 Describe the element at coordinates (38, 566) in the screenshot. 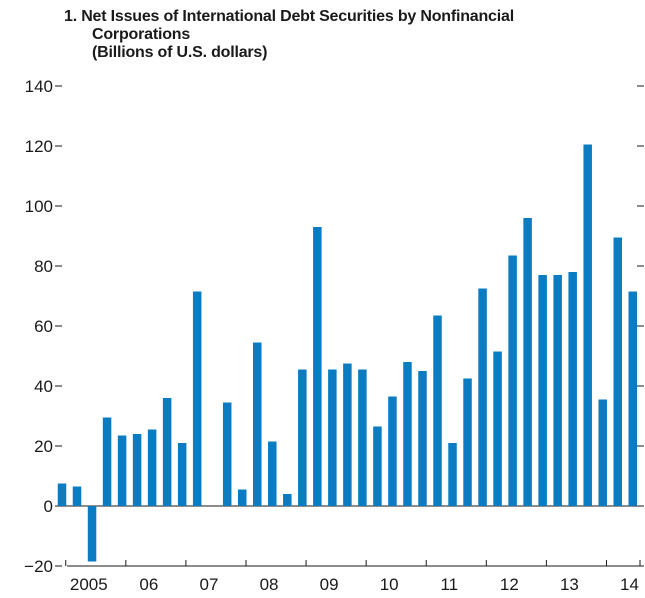

I see `y-tick-label: −20` at that location.